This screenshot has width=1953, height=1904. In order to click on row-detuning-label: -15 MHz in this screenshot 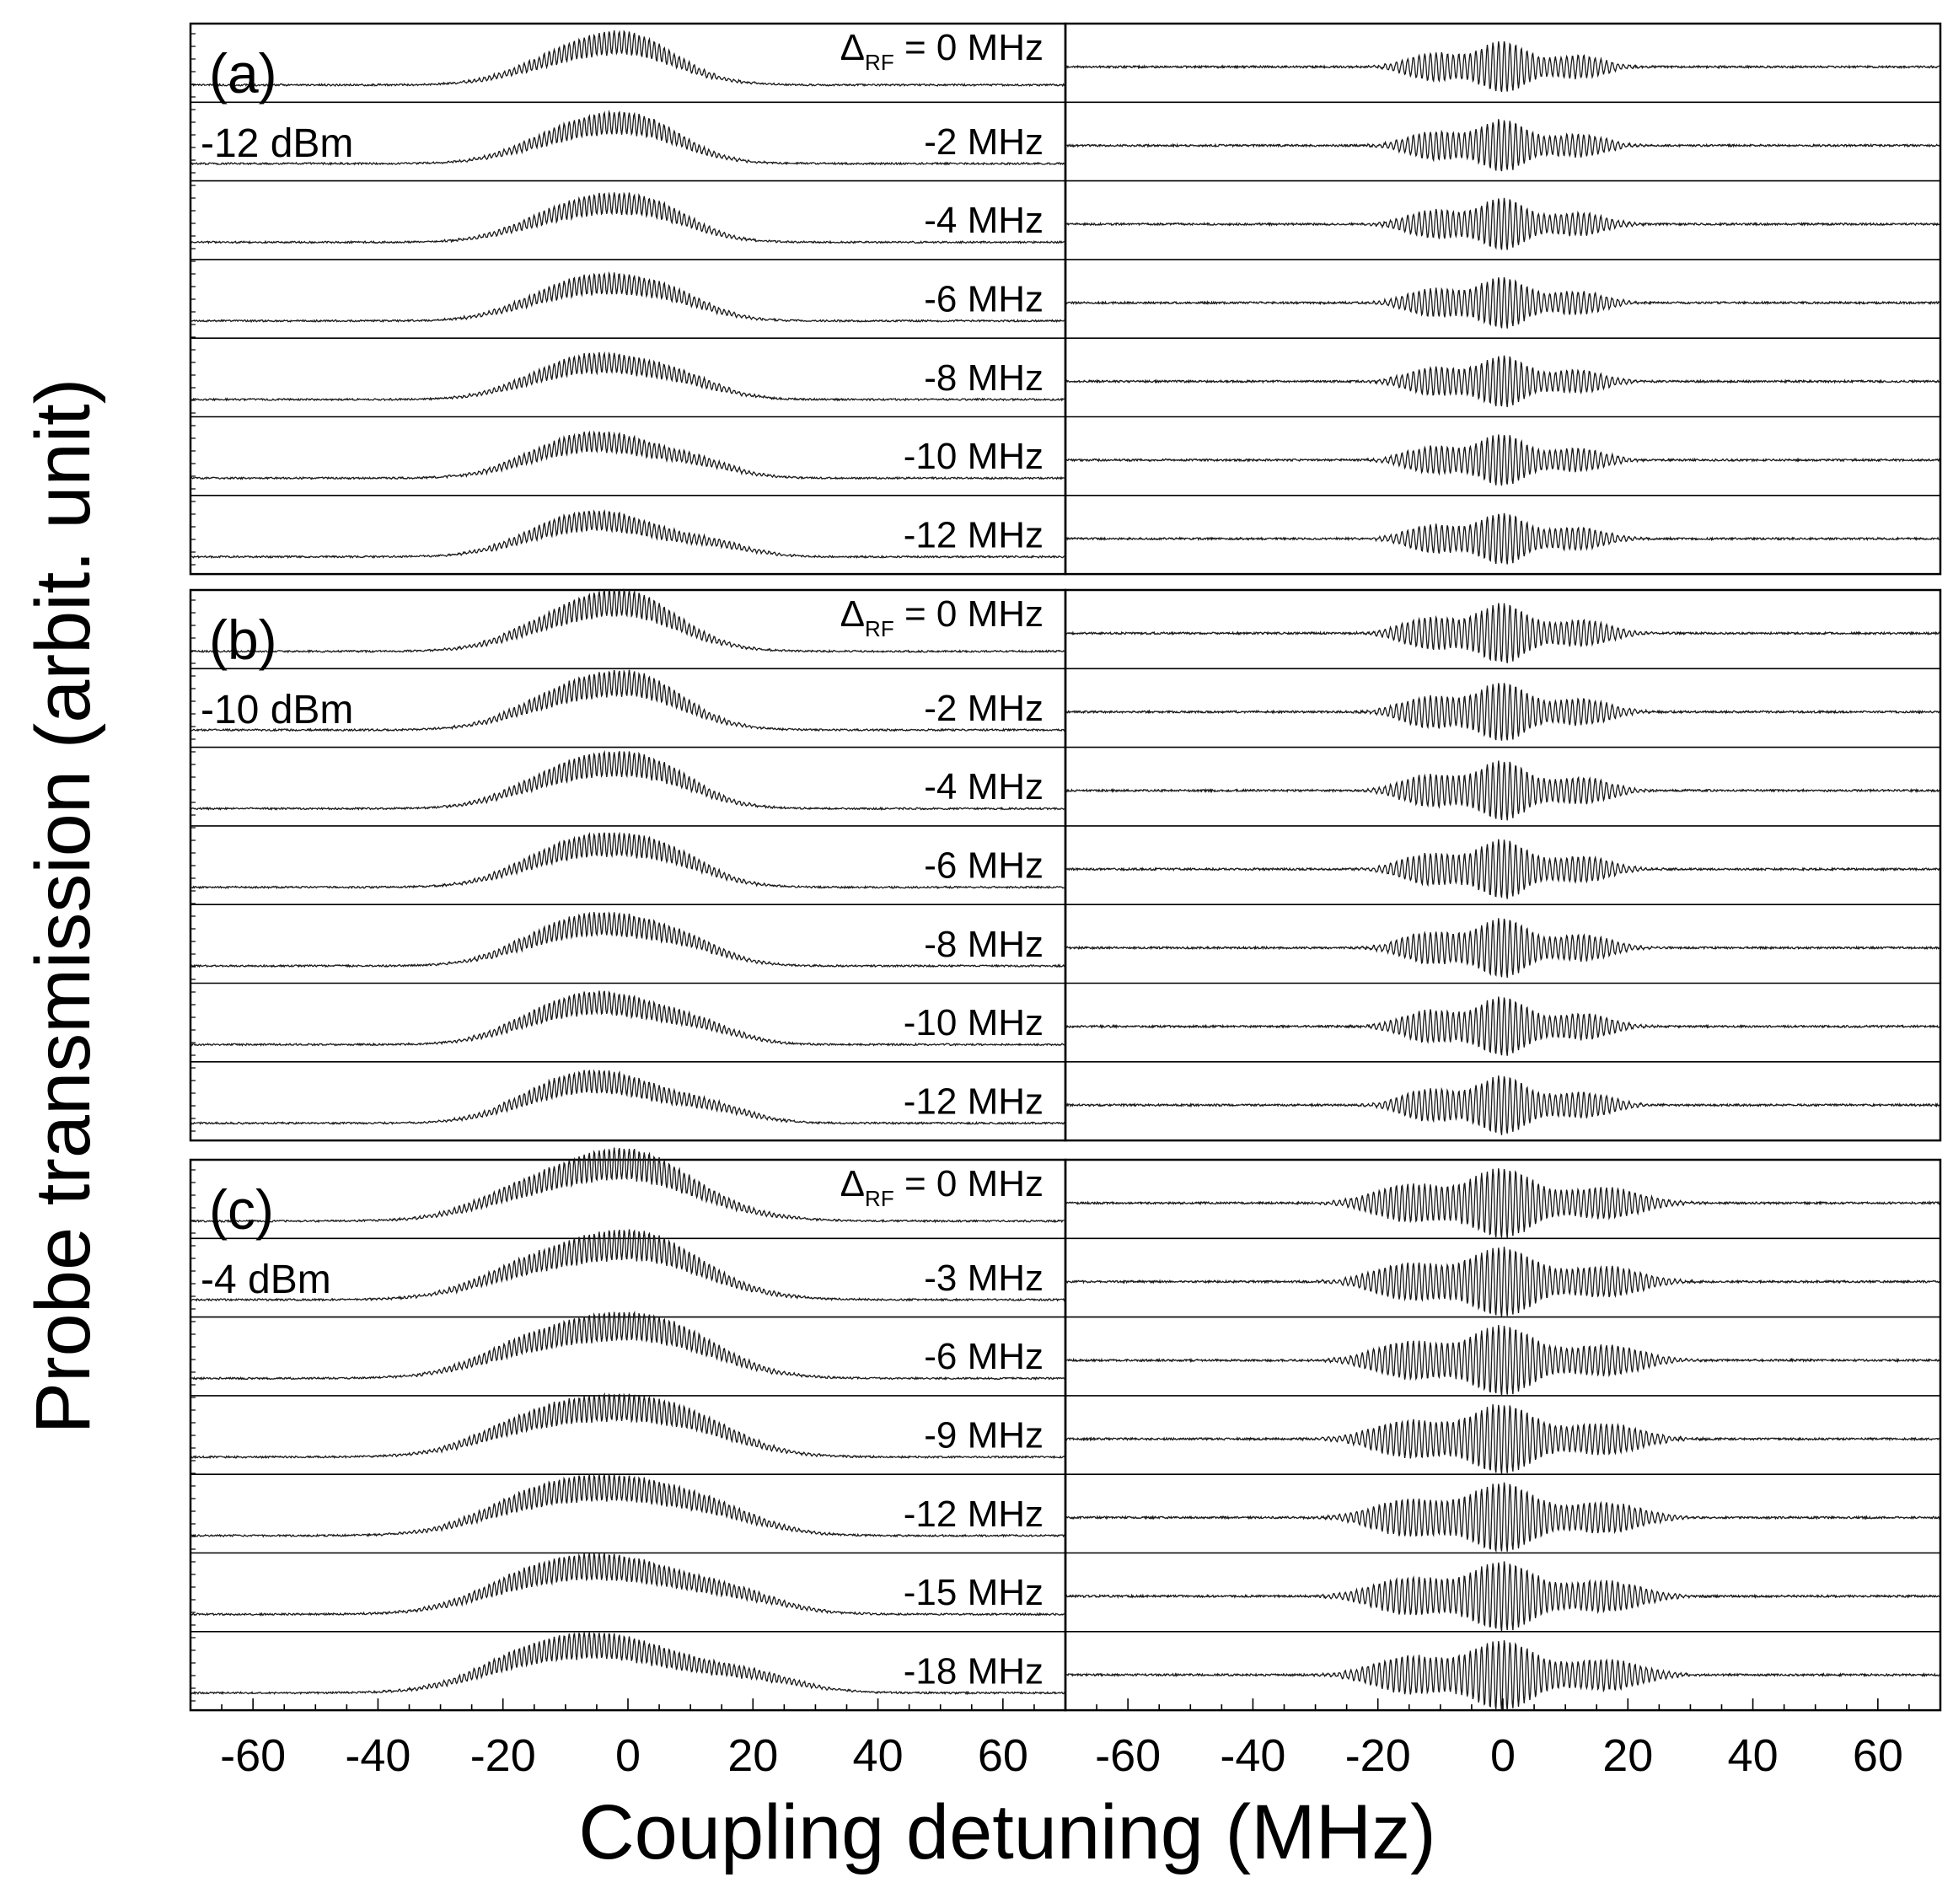, I will do `click(974, 1592)`.